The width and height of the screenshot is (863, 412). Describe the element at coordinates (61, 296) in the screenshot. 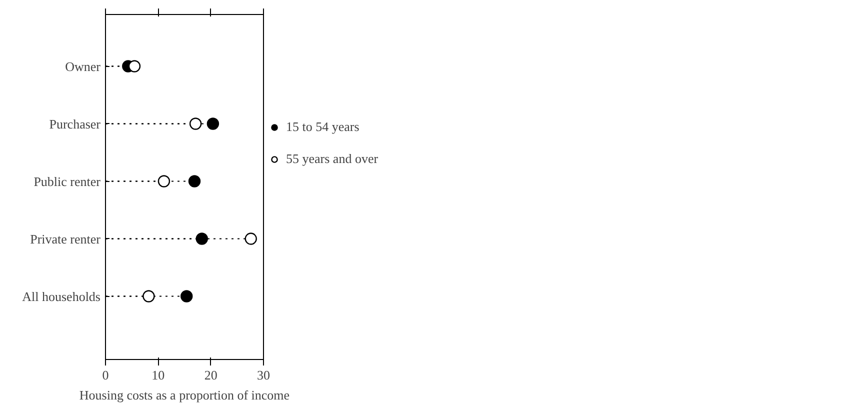

I see `y-tick-label: All households` at that location.